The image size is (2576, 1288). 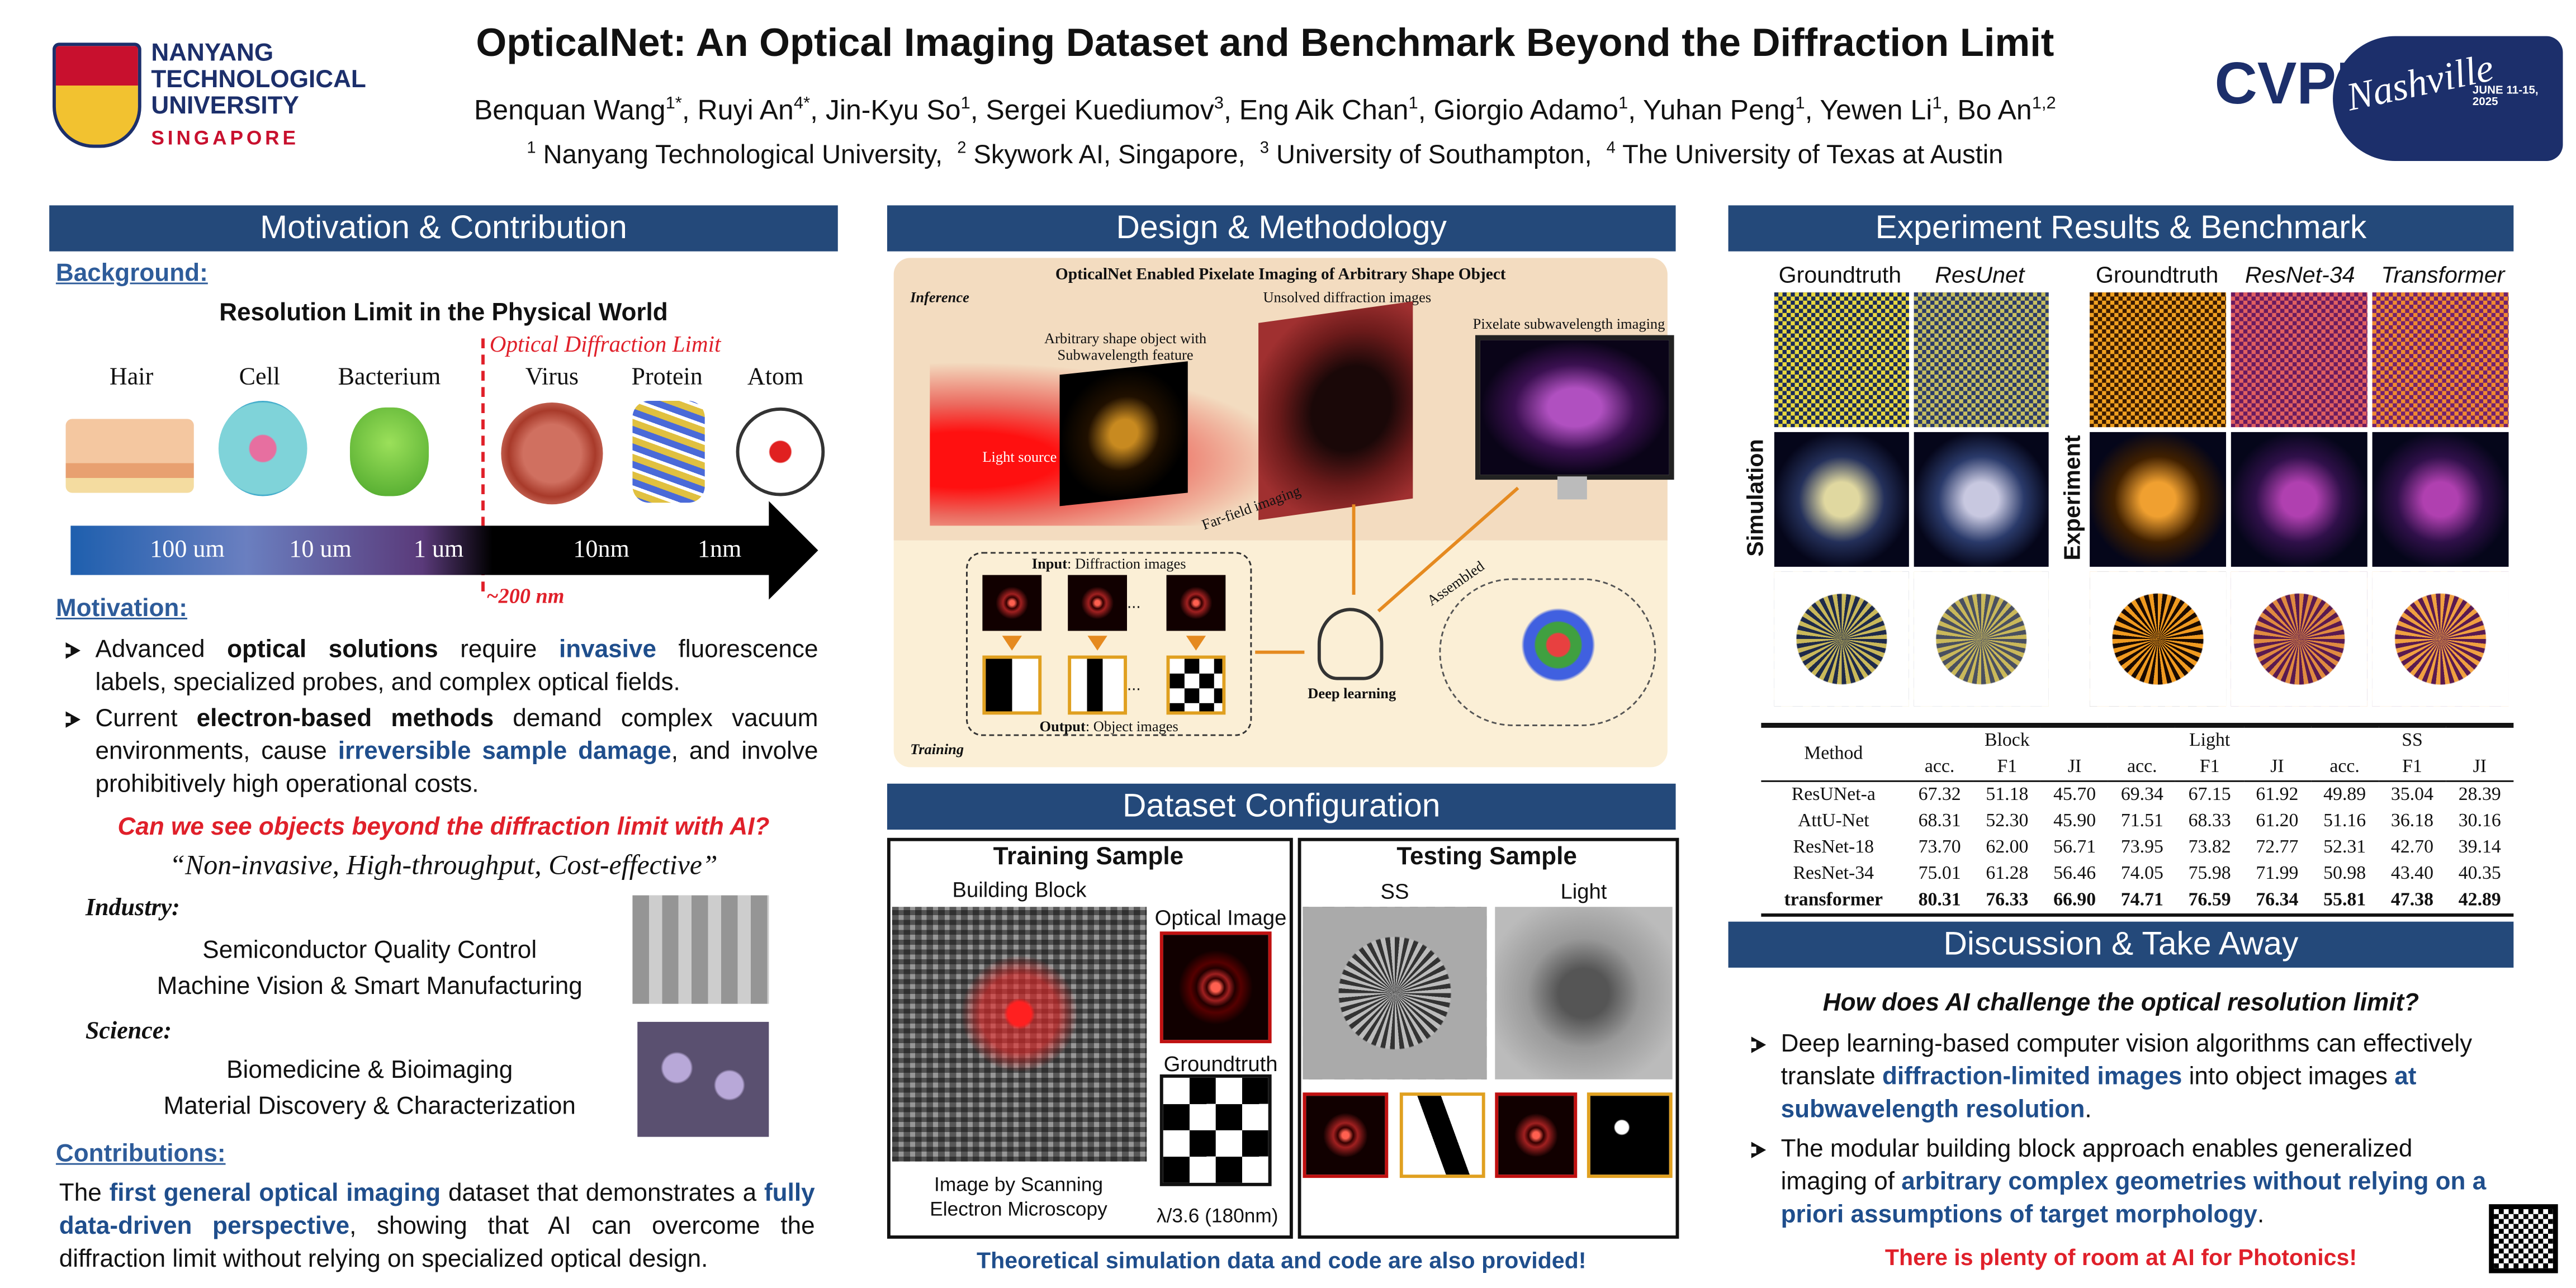 I want to click on text-run: The, so click(x=84, y=1194).